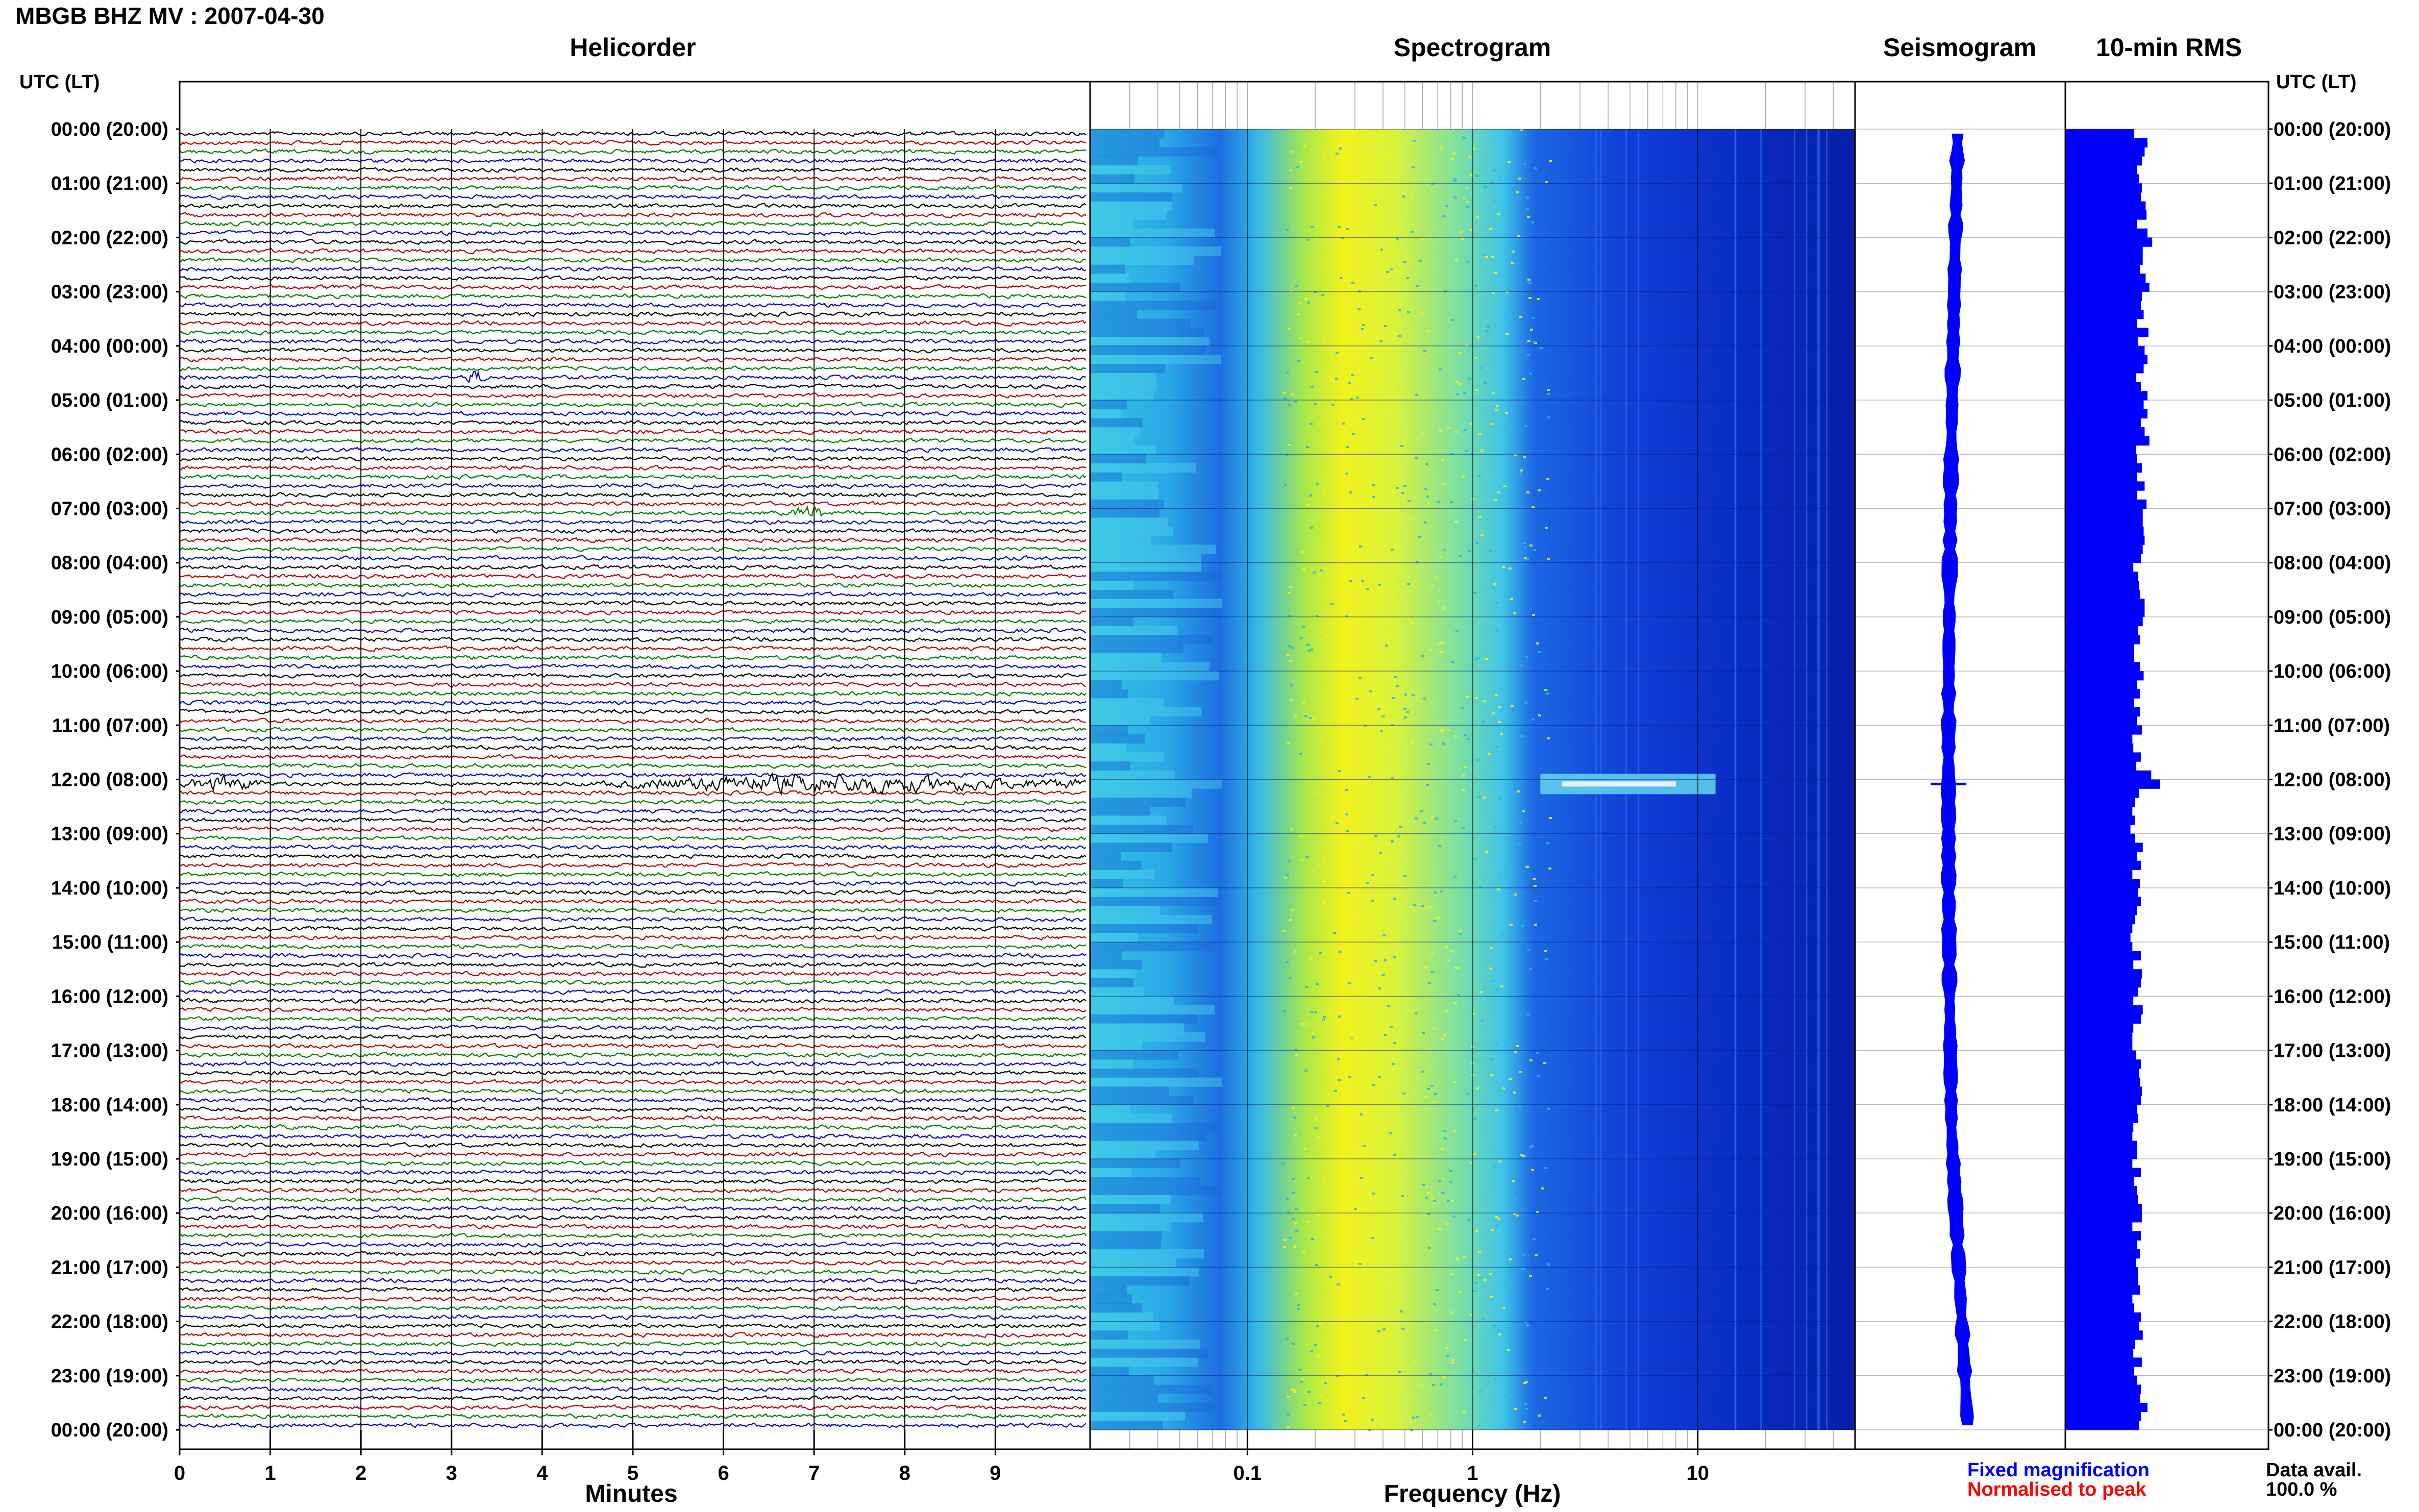 The height and width of the screenshot is (1512, 2419). I want to click on time-label-right: 02:00 (22:00), so click(2332, 238).